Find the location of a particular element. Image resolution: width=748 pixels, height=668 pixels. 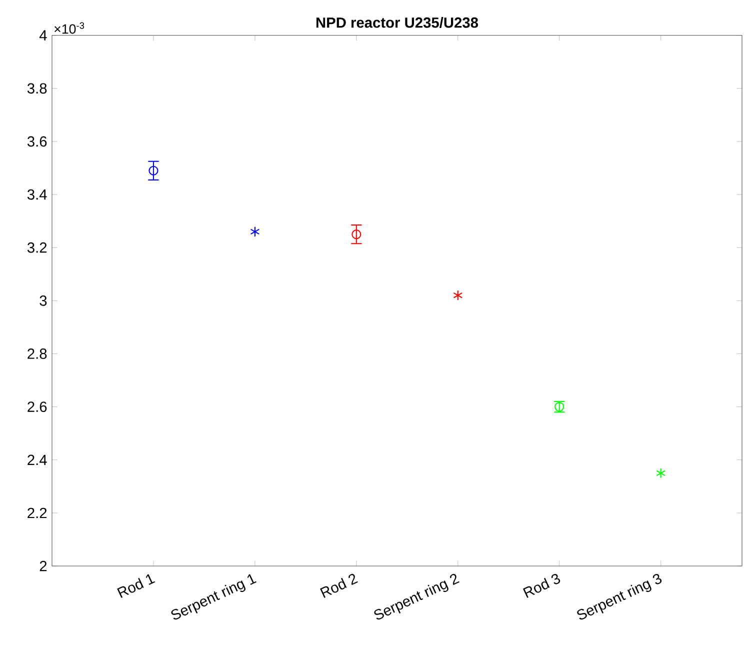

y-tick-label: 2.6 is located at coordinates (37, 407).